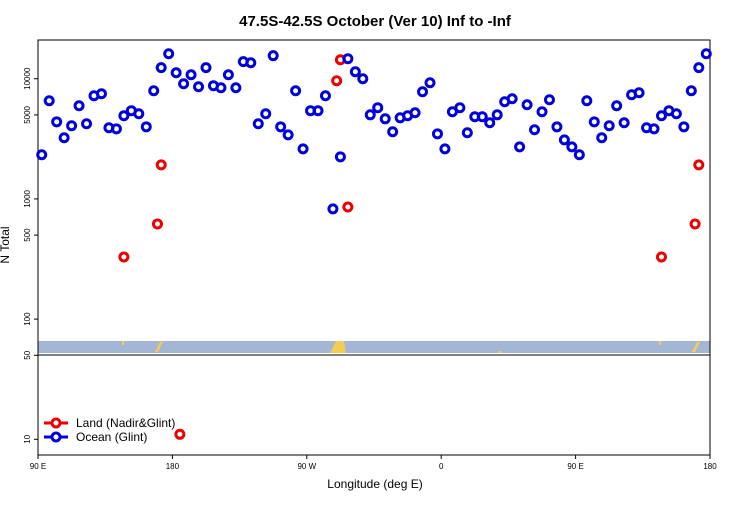 The height and width of the screenshot is (505, 750). Describe the element at coordinates (27, 198) in the screenshot. I see `y-tick-label: 1000` at that location.